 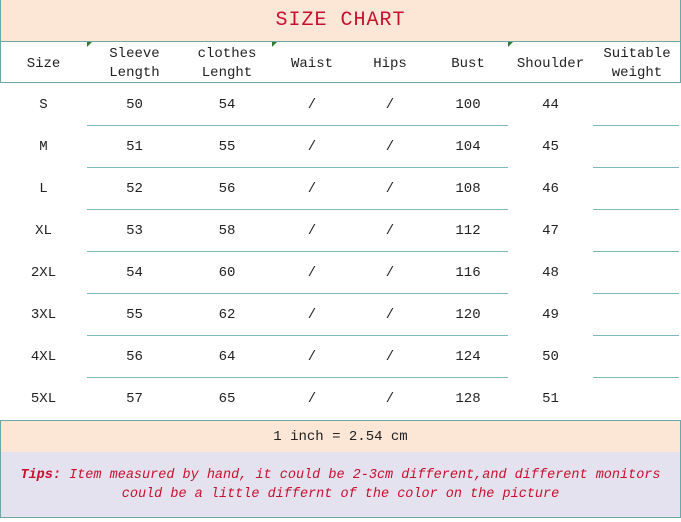 I want to click on header-text: Suitable, so click(x=637, y=54).